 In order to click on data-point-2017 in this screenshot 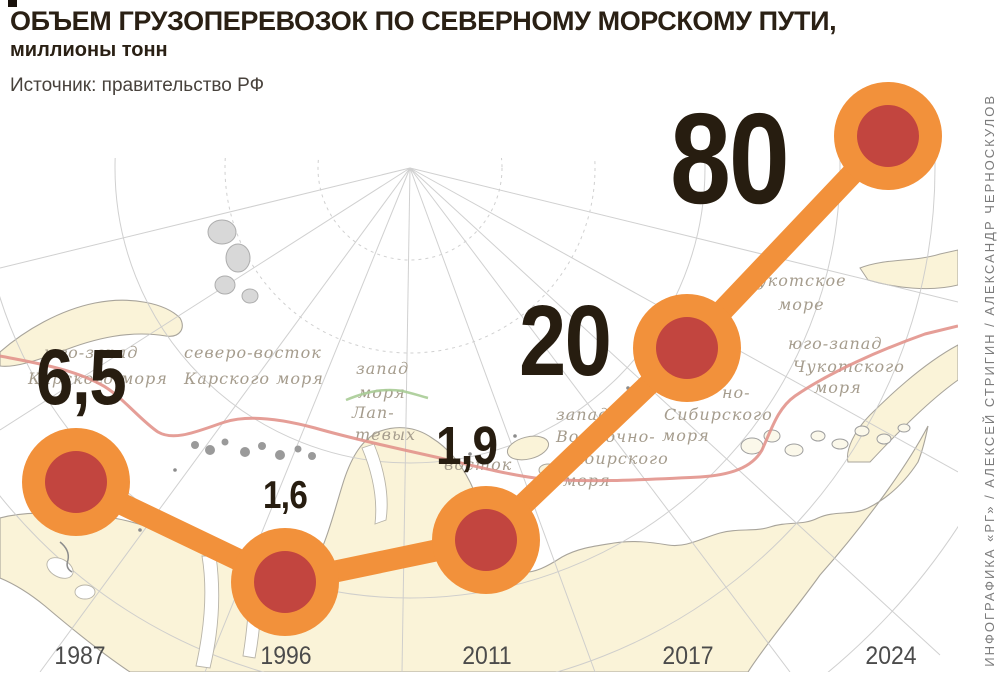, I will do `click(687, 348)`.